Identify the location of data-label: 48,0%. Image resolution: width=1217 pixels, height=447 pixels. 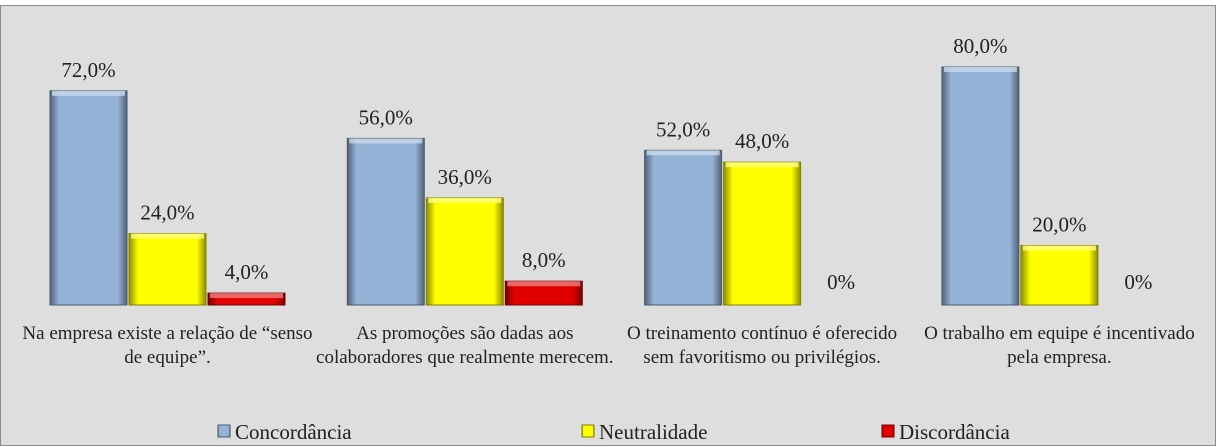
(762, 141).